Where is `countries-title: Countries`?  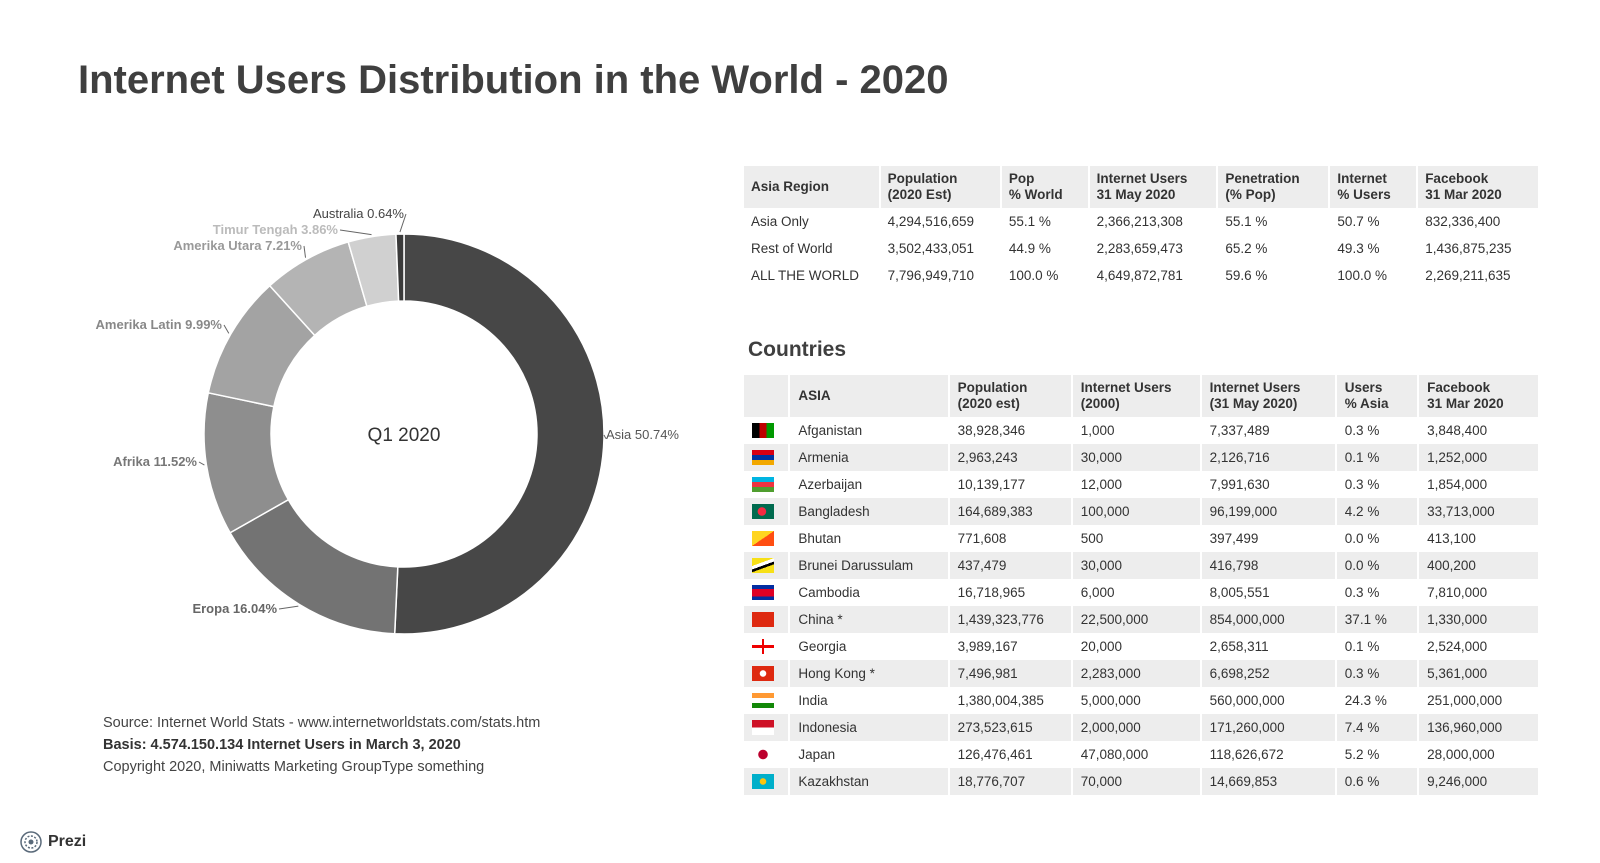 countries-title: Countries is located at coordinates (797, 349).